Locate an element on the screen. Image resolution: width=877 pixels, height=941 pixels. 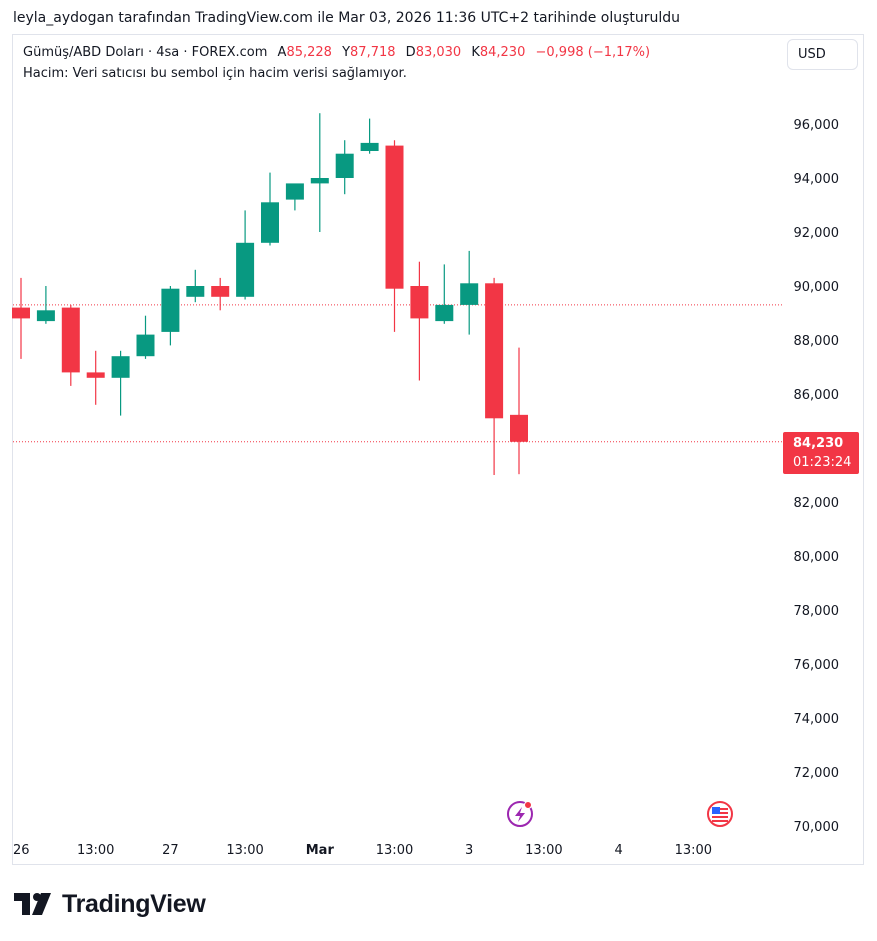
symbol-name: Gümüş/ABD Doları · 4sa · FOREX.com is located at coordinates (145, 52).